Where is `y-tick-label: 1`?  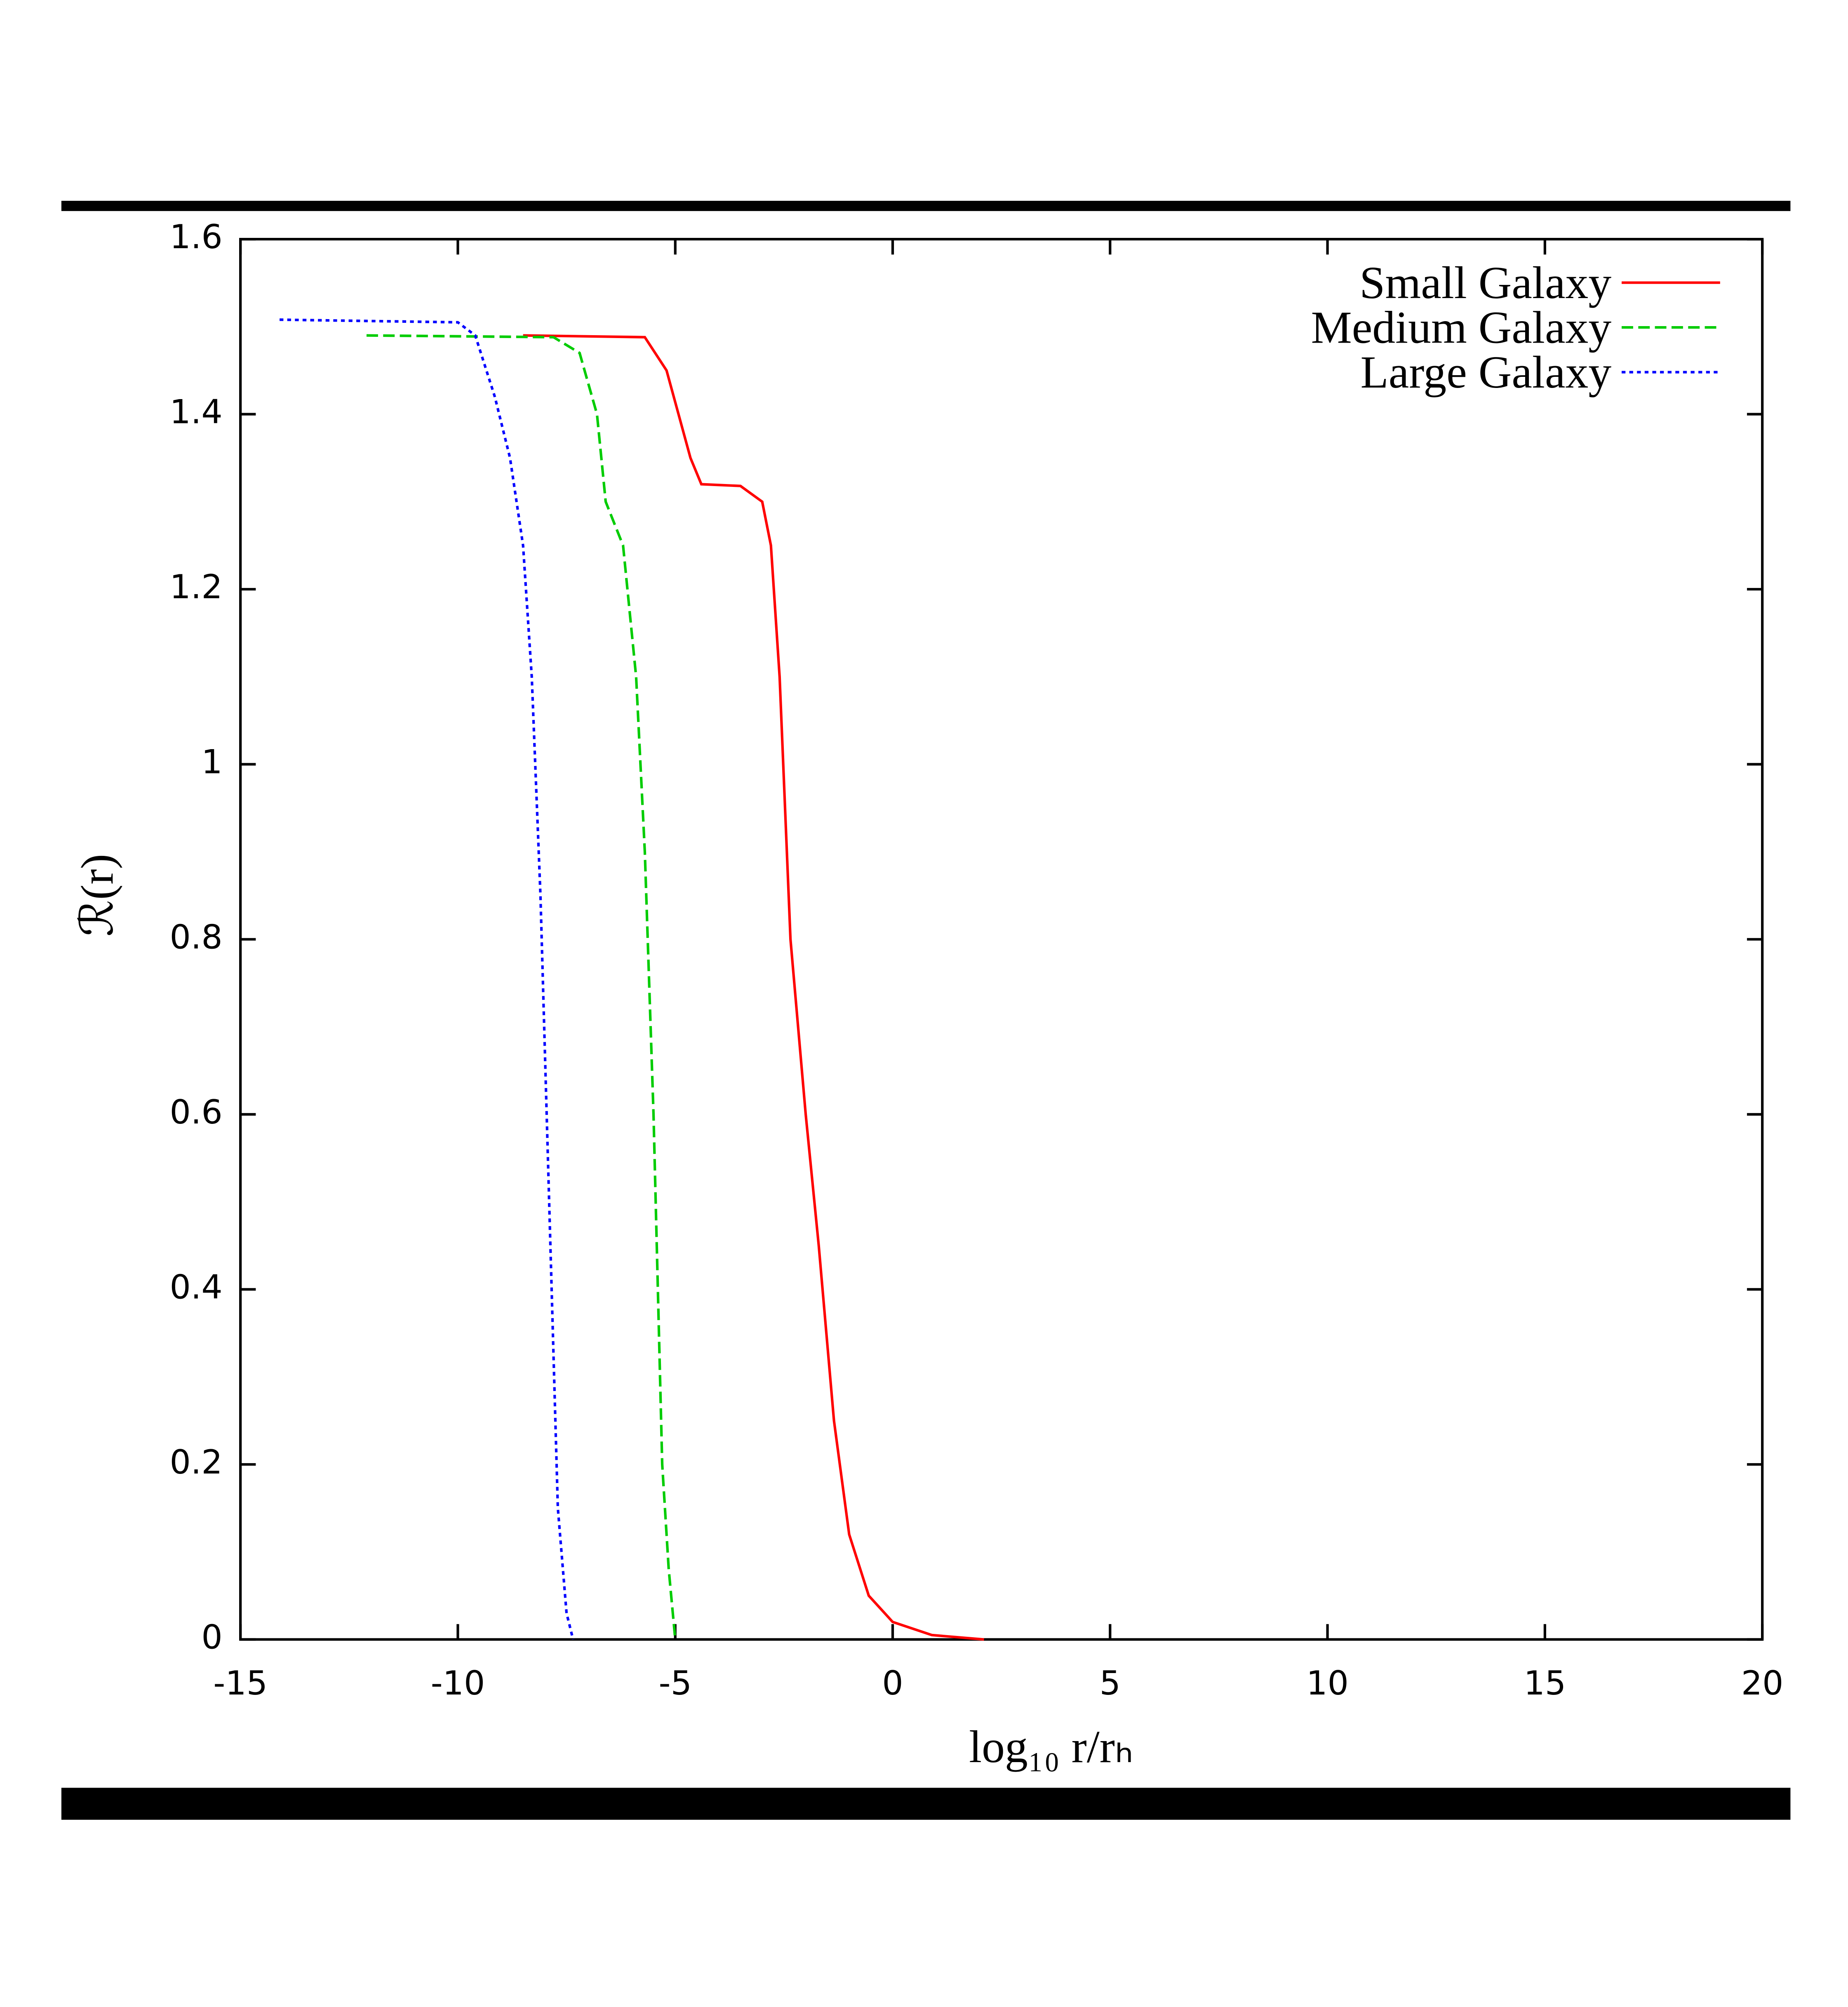
y-tick-label: 1 is located at coordinates (211, 762).